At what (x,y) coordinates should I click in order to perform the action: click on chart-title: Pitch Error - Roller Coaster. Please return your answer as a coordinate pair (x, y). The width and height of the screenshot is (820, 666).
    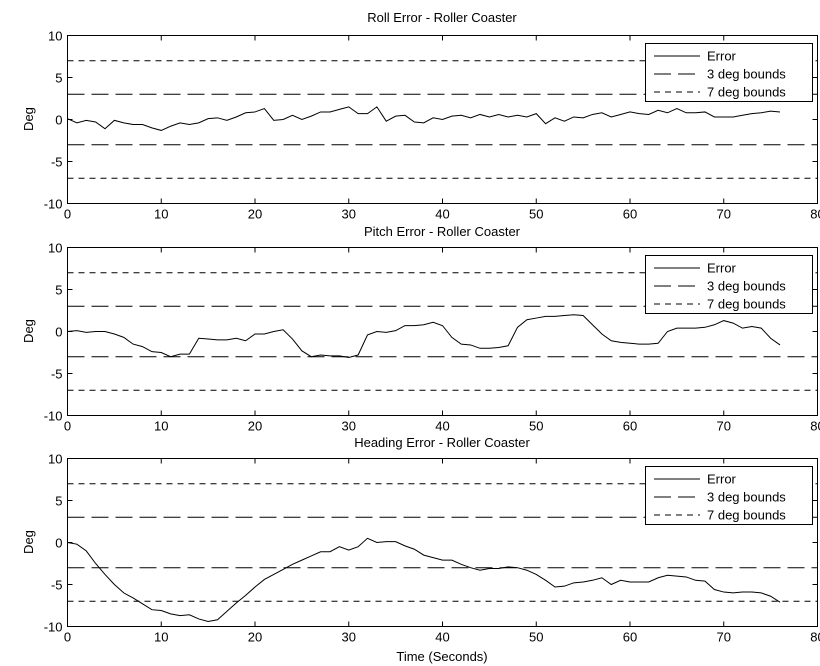
    Looking at the image, I should click on (442, 231).